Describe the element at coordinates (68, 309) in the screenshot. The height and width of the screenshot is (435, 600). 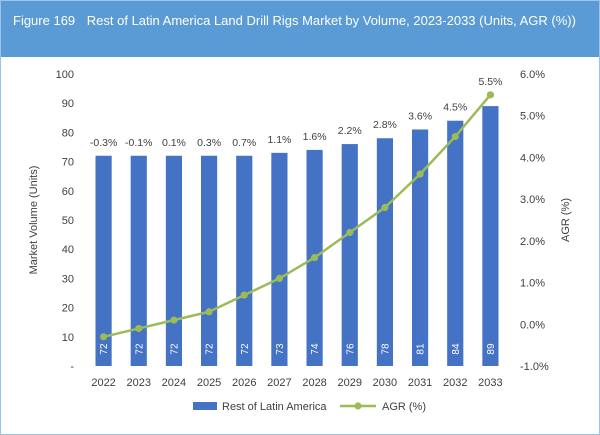
I see `y-tick-label: 20` at that location.